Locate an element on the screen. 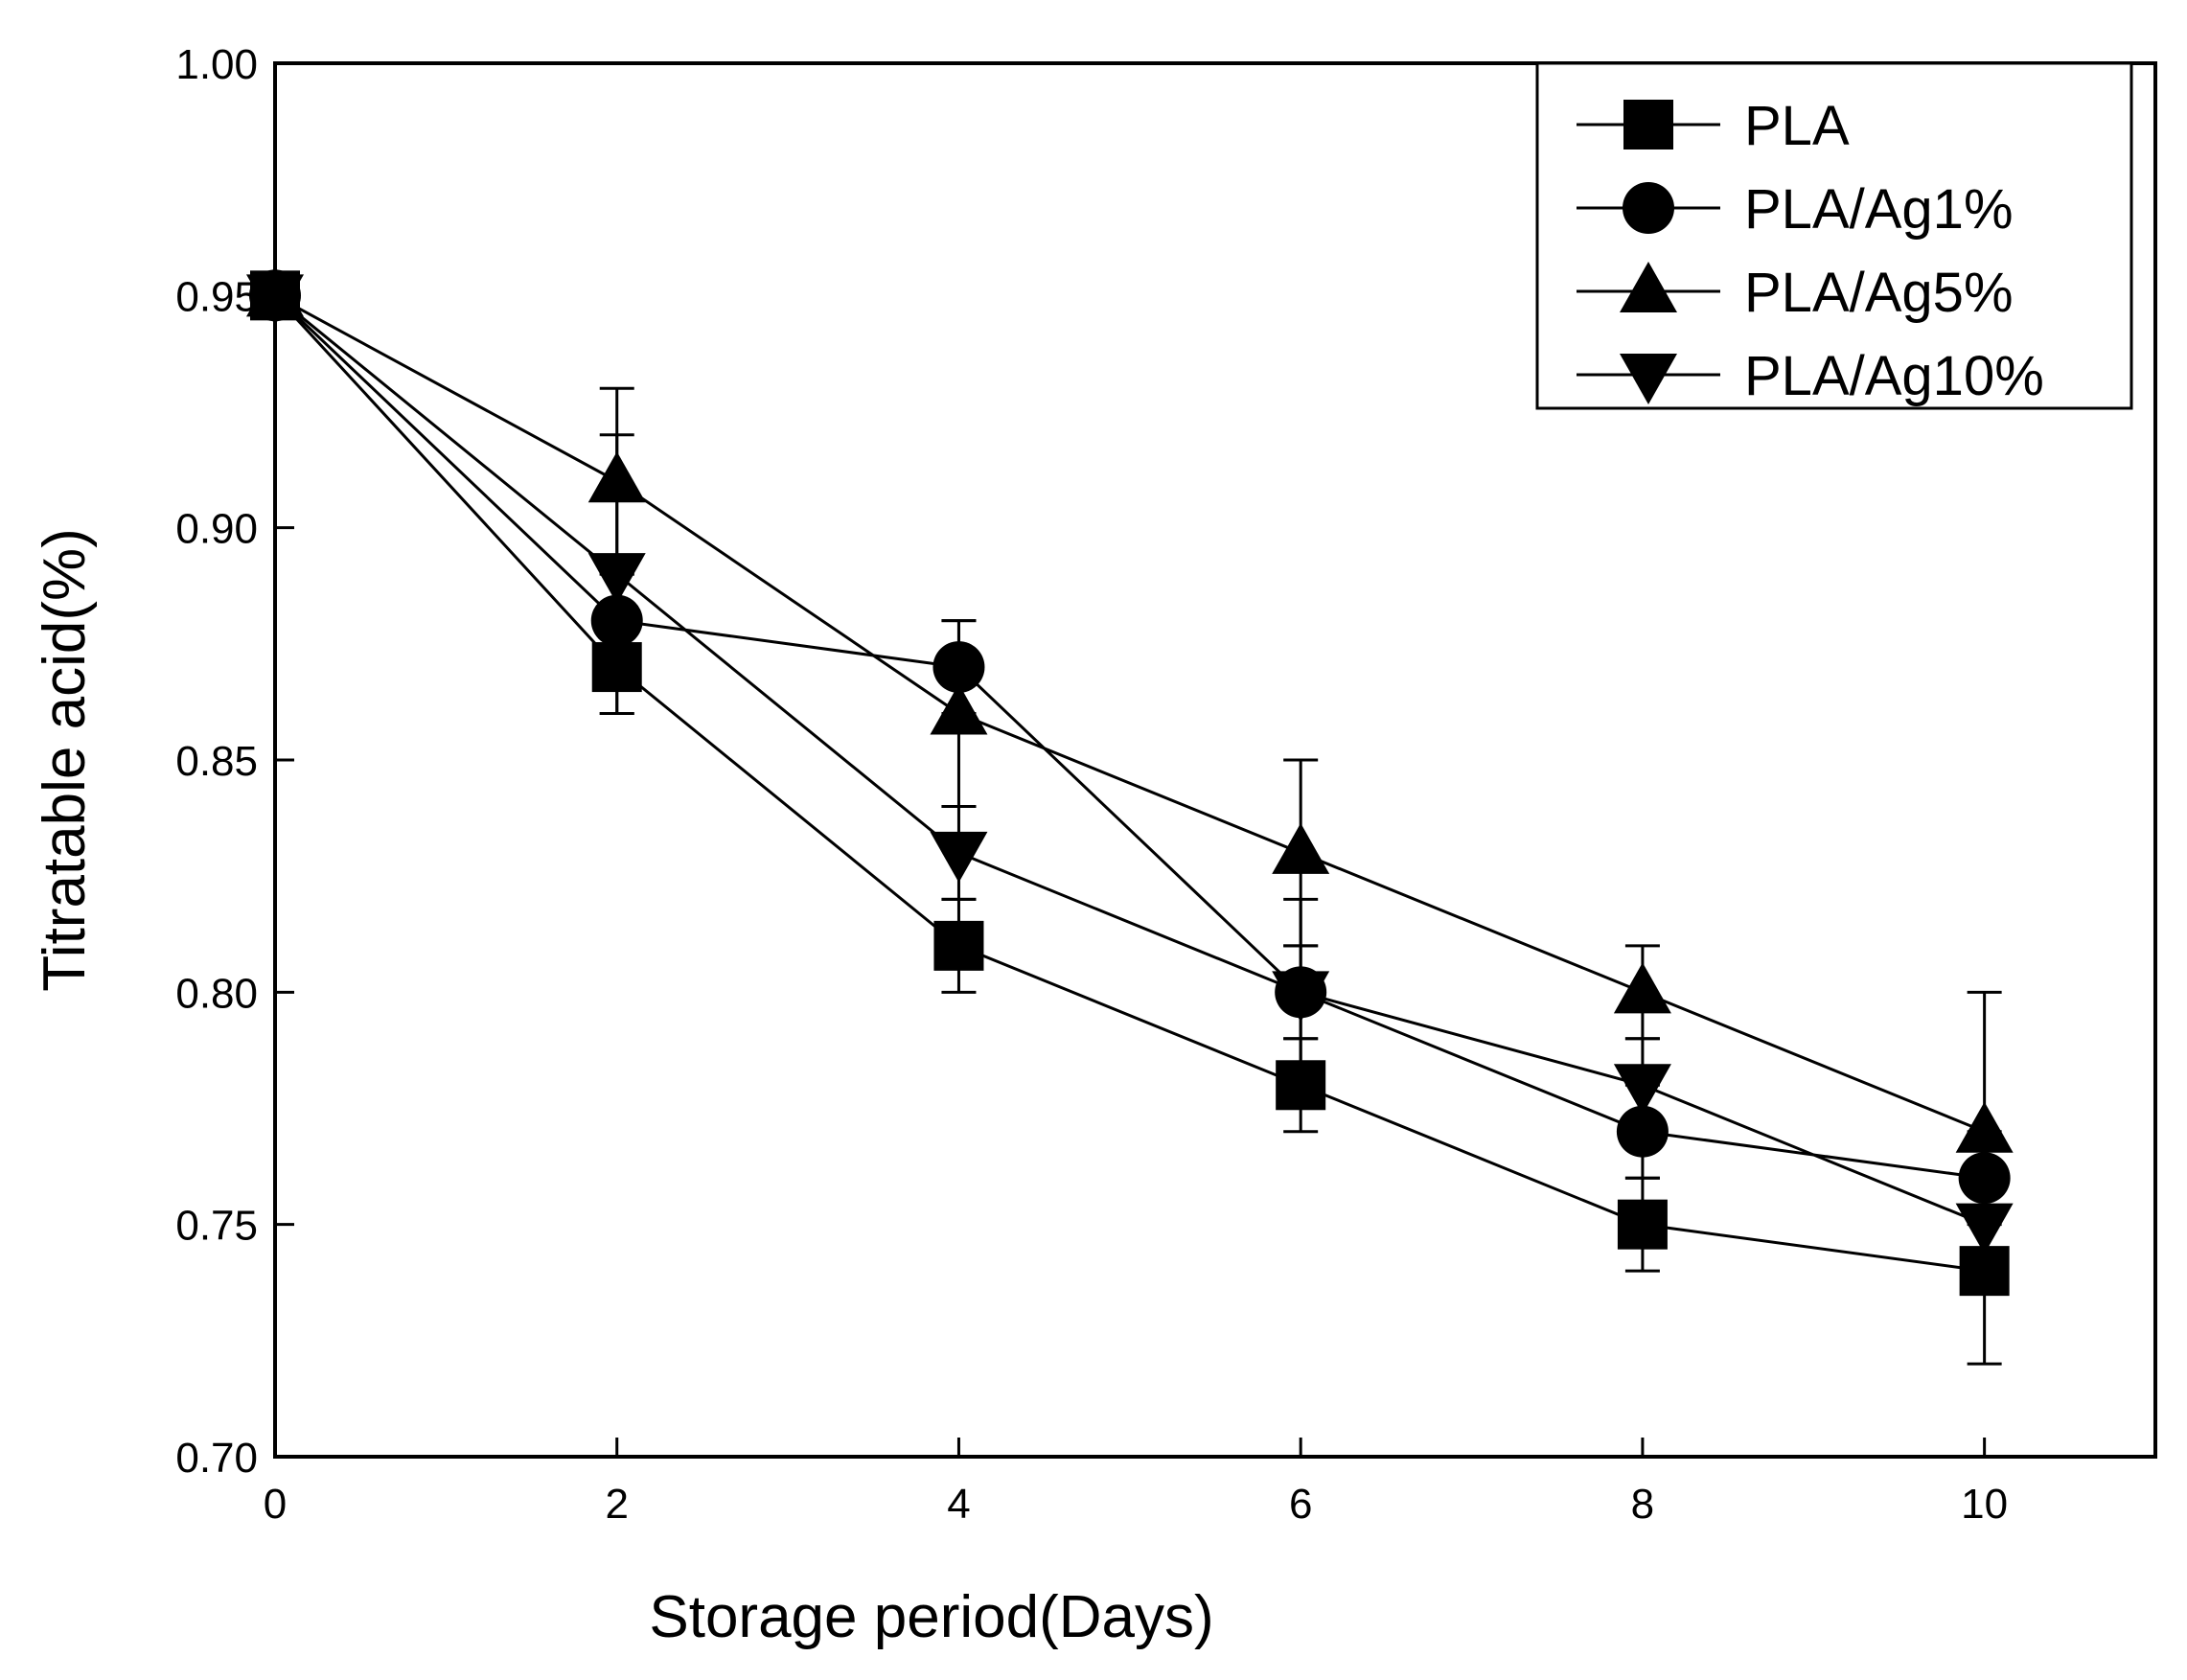 The width and height of the screenshot is (2187, 1680). x-axis: 0 2 4 6 8 10 is located at coordinates (1136, 1483).